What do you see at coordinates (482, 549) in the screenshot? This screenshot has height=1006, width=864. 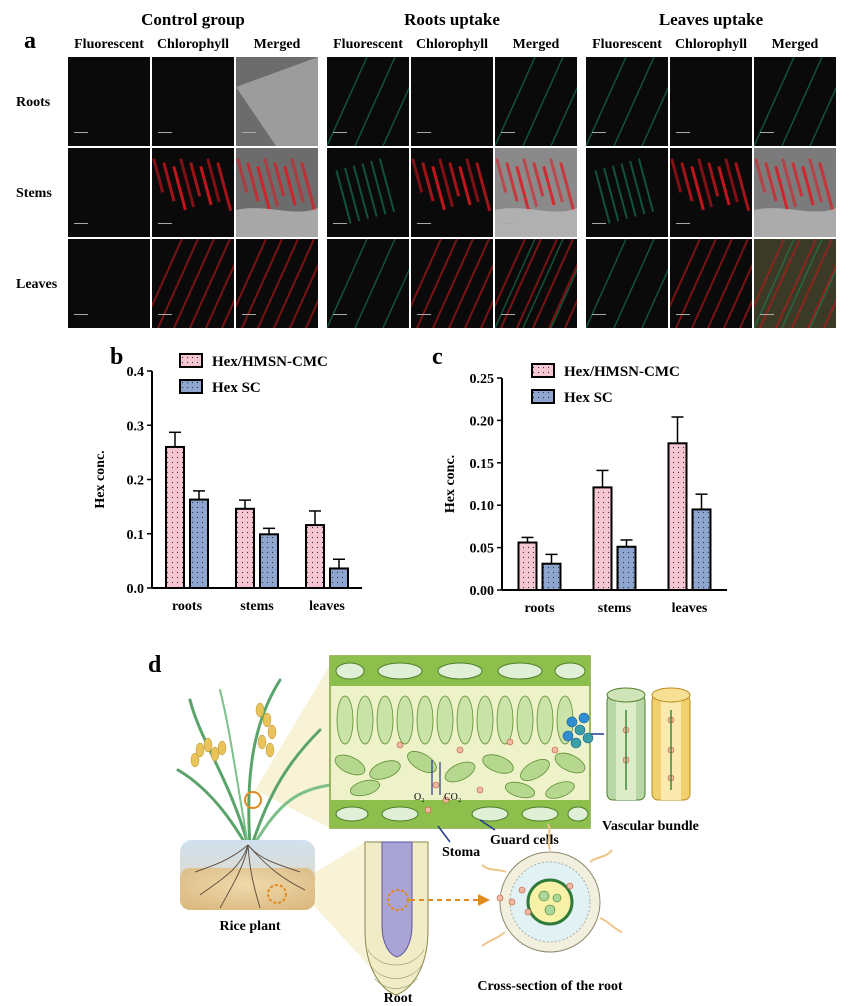 I see `y-tick-label: 0.05` at bounding box center [482, 549].